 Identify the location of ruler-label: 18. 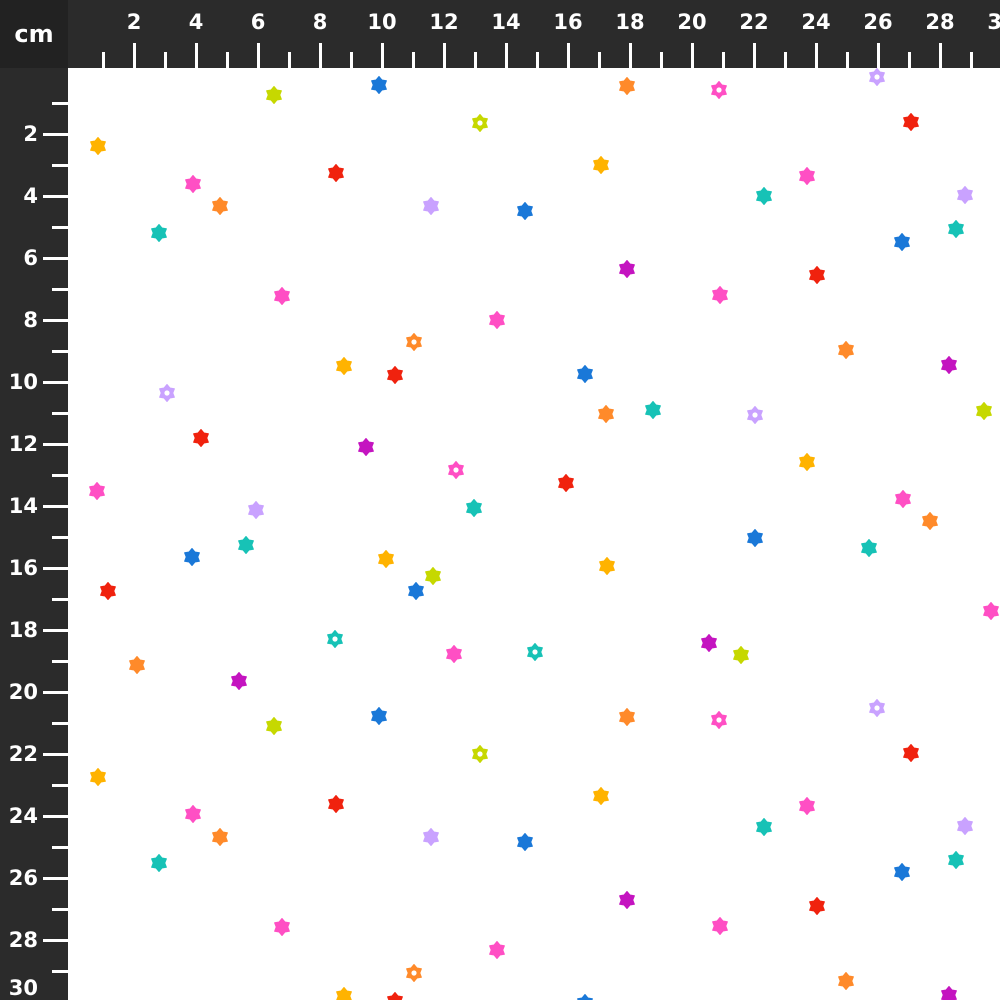
(630, 22).